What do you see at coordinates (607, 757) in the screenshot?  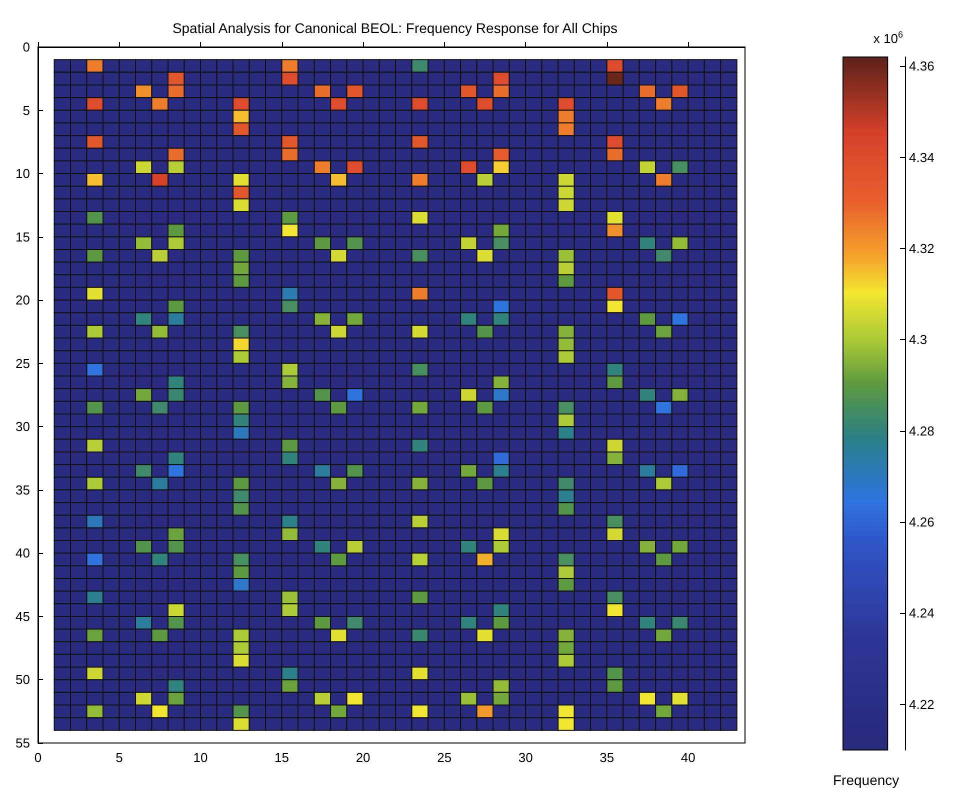 I see `x-tick-label: 35` at bounding box center [607, 757].